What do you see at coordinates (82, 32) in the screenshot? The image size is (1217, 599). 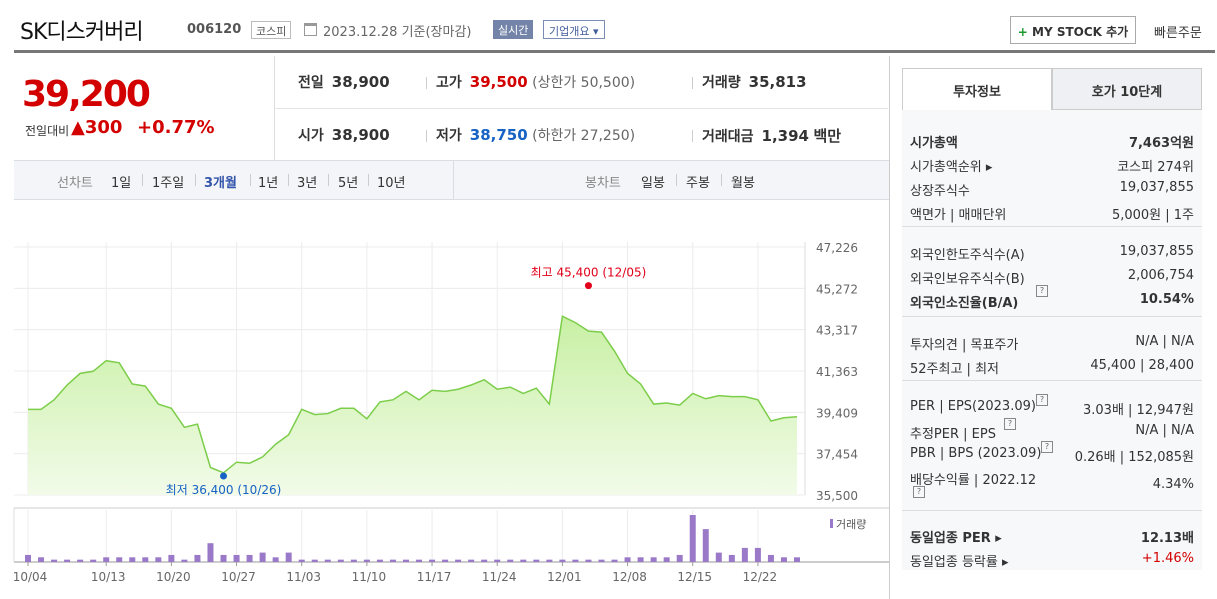 I see `company-title: SK디스커버리` at bounding box center [82, 32].